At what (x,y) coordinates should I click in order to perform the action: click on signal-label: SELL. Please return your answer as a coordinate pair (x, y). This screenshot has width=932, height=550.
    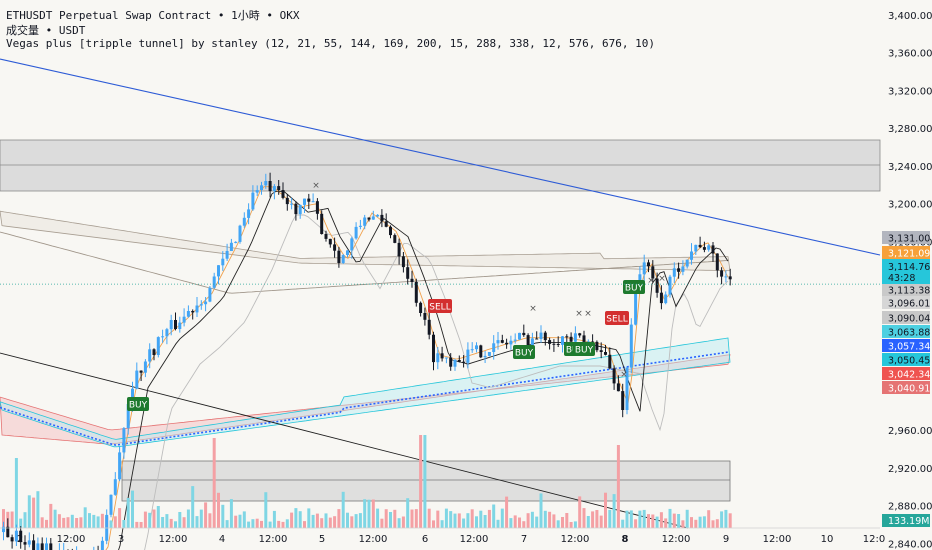
    Looking at the image, I should click on (616, 320).